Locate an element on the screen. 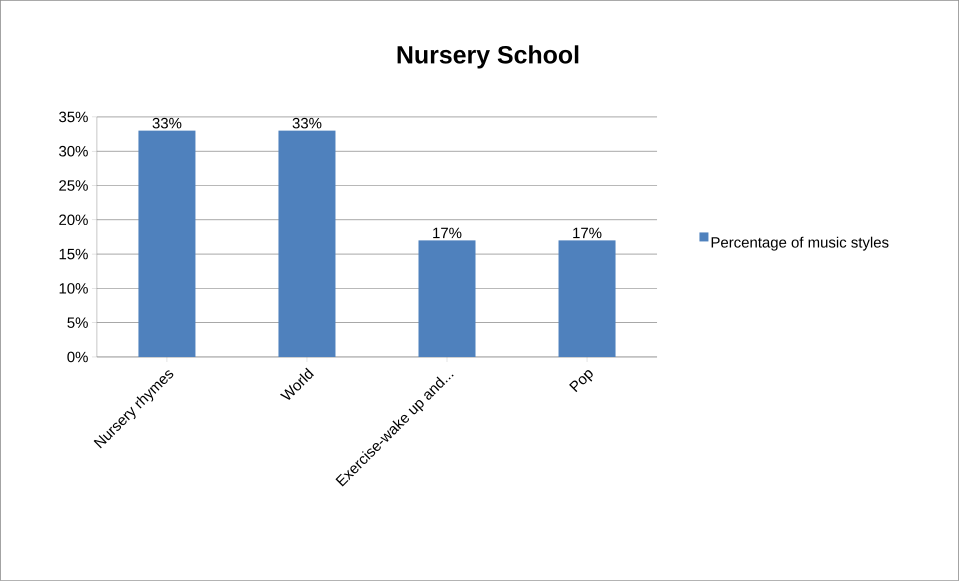 Image resolution: width=959 pixels, height=581 pixels. y-tick-label: 5% is located at coordinates (77, 322).